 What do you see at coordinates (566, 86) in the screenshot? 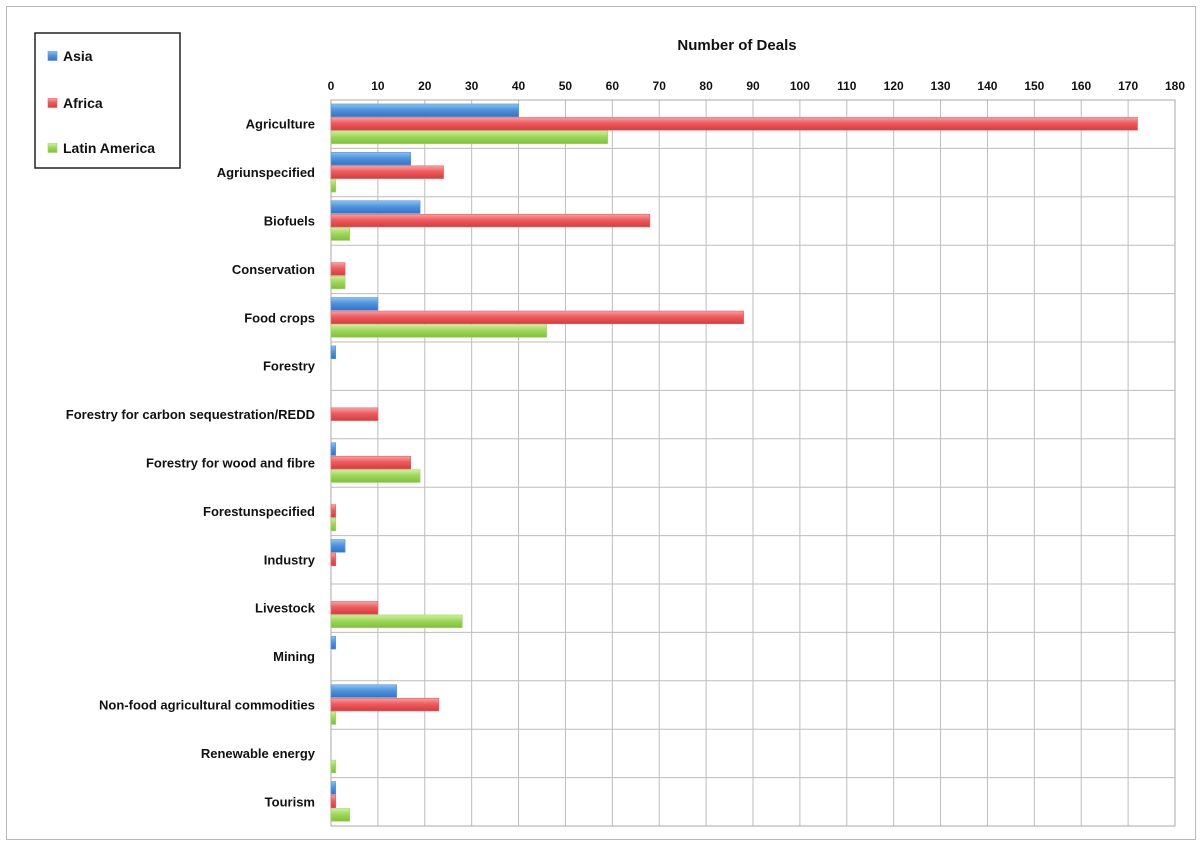
I see `x-tick-label: 50` at bounding box center [566, 86].